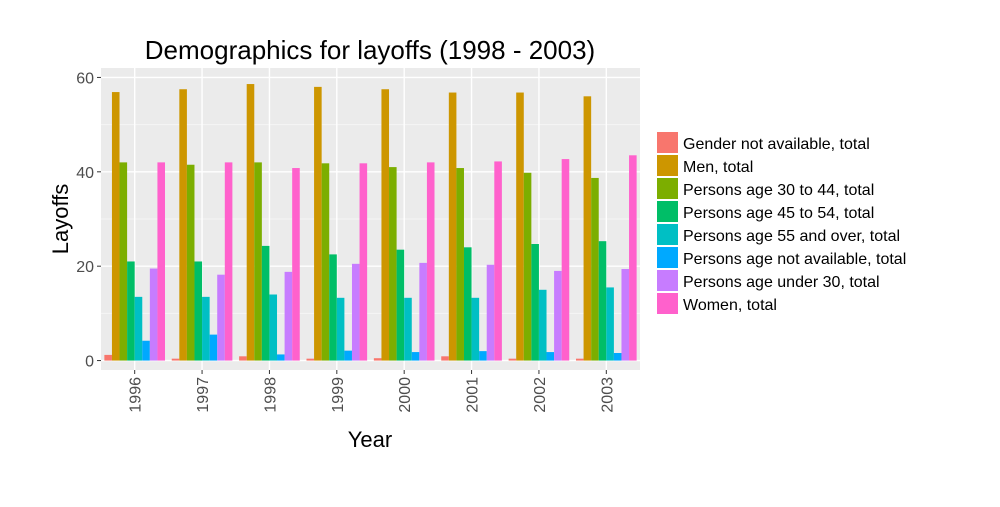 This screenshot has width=1000, height=507. I want to click on legend-label: Persons age 55 and over, total, so click(791, 236).